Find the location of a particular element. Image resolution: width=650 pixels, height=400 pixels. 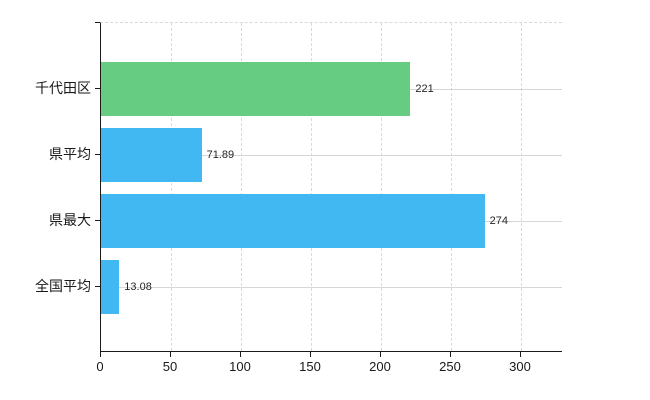

bar-全国平均 is located at coordinates (110, 287).